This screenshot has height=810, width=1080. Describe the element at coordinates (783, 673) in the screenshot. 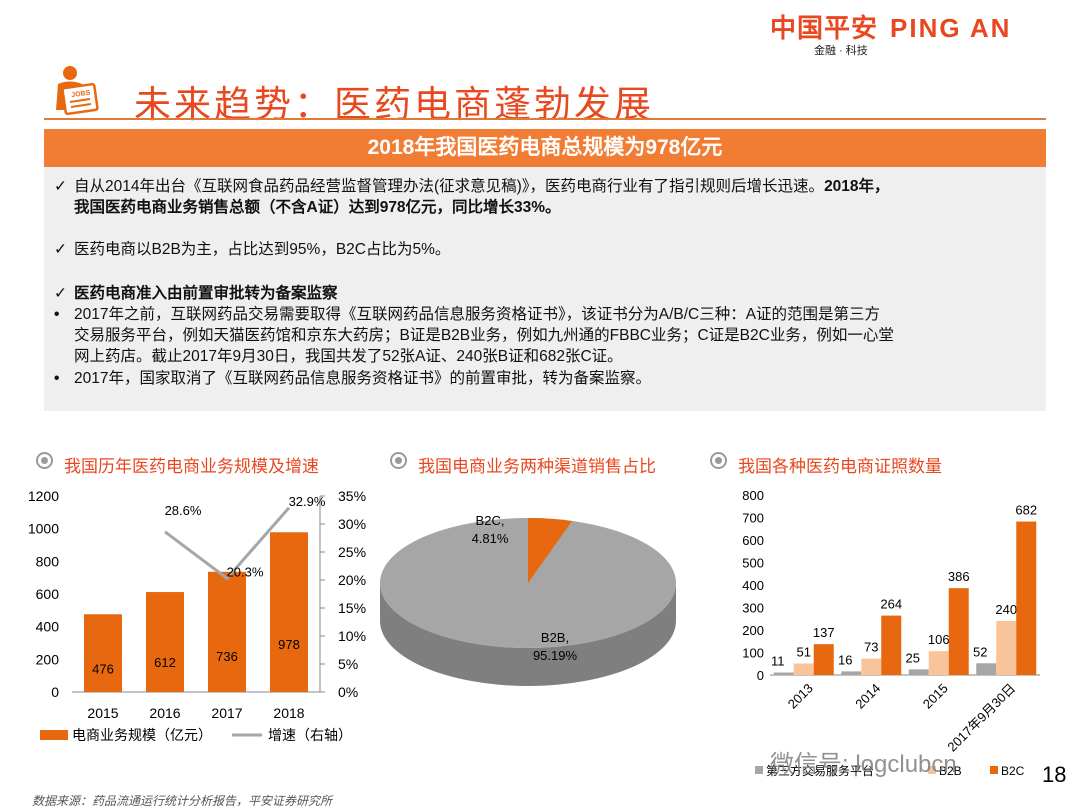

I see `bar-第三方交易服务平台-2013` at that location.